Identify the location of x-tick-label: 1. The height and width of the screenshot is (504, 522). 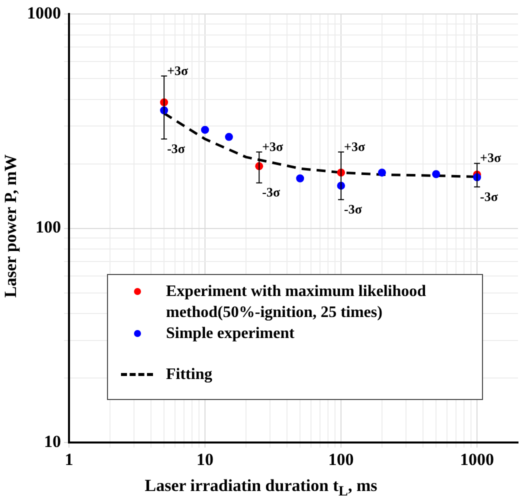
(69, 460).